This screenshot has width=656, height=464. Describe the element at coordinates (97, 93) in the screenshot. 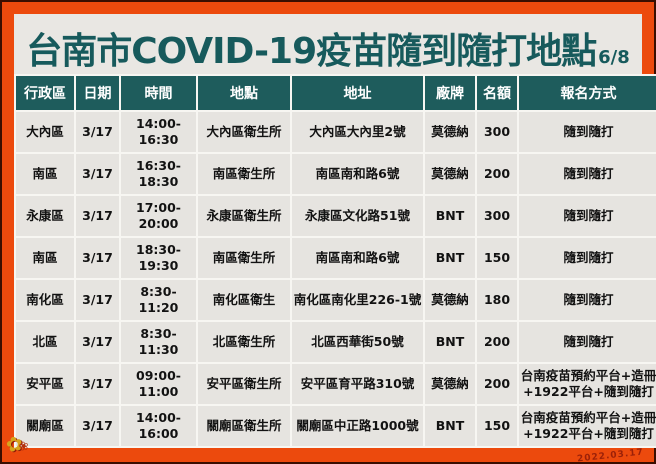

I see `col-header-date: 日期` at that location.